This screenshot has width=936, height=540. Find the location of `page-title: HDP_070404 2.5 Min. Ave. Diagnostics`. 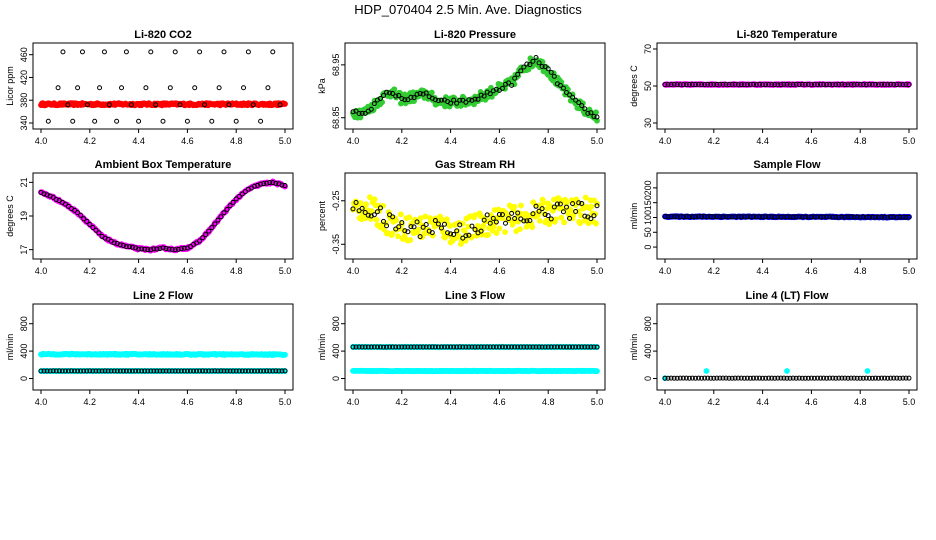

page-title: HDP_070404 2.5 Min. Ave. Diagnostics is located at coordinates (468, 9).